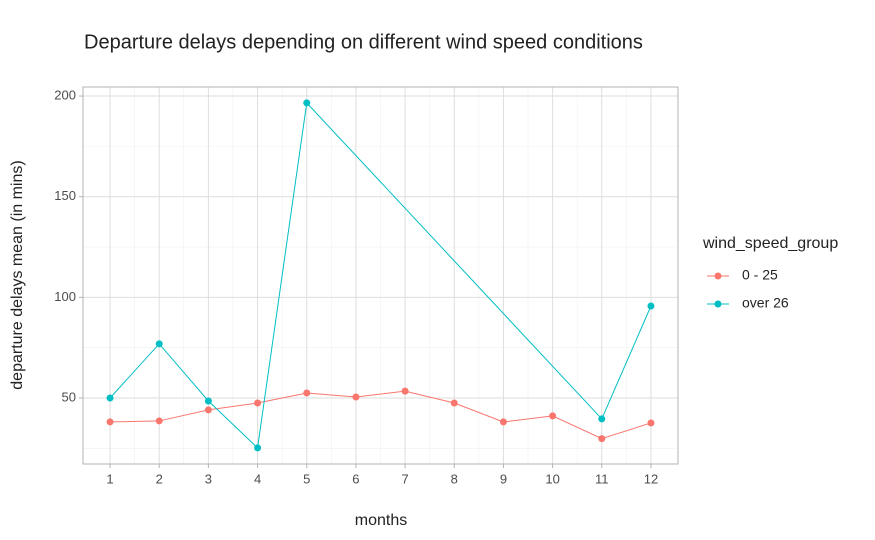  I want to click on x-tick-label: 10, so click(552, 478).